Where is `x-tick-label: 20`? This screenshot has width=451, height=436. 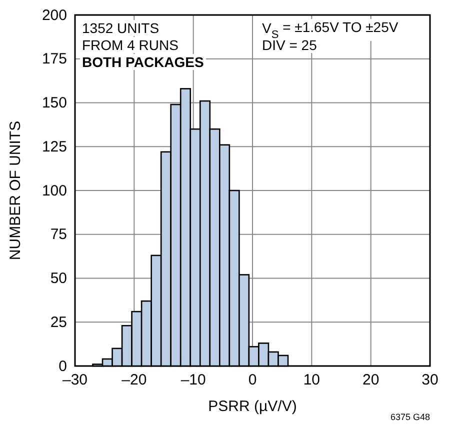 x-tick-label: 20 is located at coordinates (371, 380).